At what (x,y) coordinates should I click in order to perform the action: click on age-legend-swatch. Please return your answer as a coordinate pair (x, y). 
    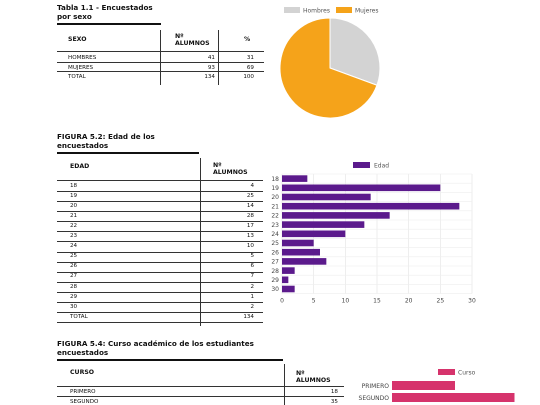
    Looking at the image, I should click on (361, 165).